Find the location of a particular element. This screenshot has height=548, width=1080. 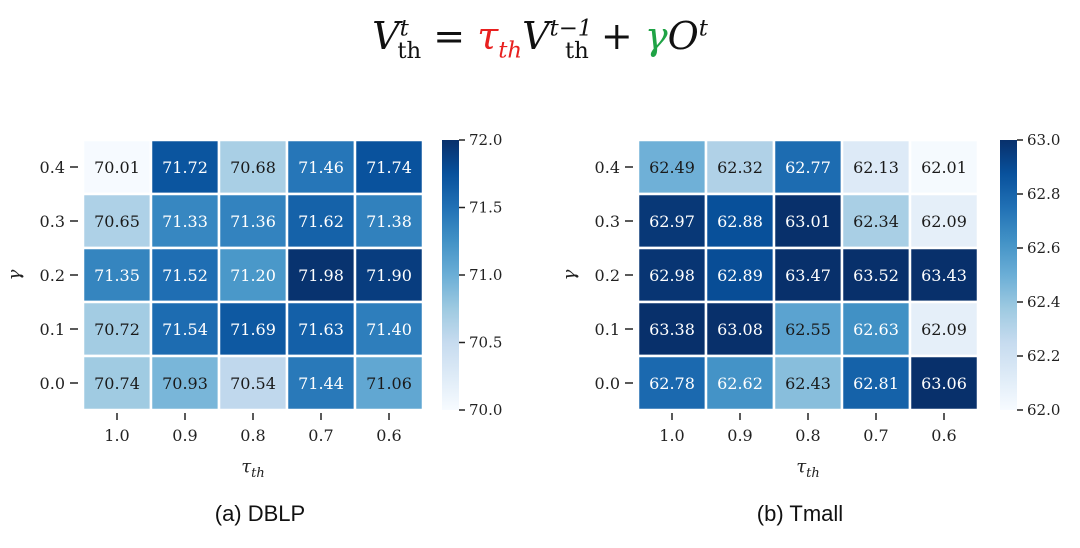

cell-value-label: 62.43 is located at coordinates (808, 383).